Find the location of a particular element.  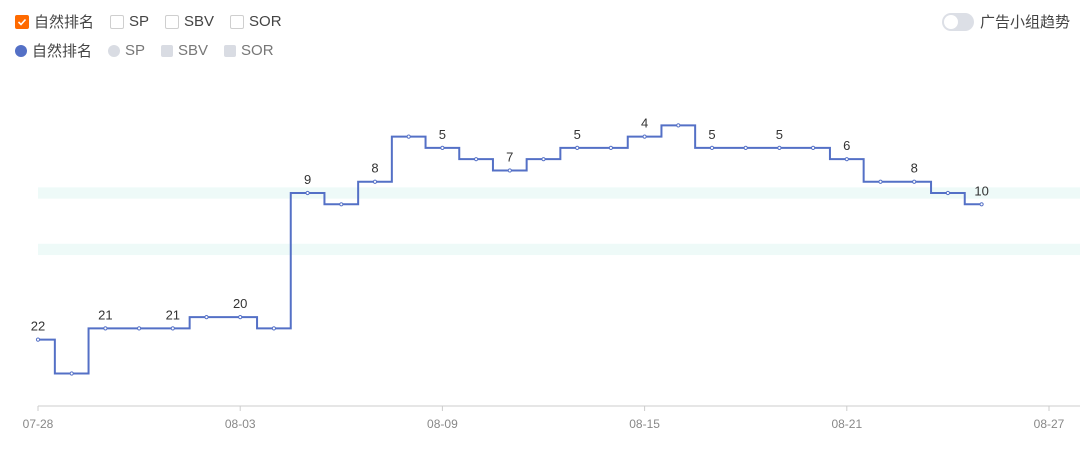

filter-label: SBV is located at coordinates (199, 21).